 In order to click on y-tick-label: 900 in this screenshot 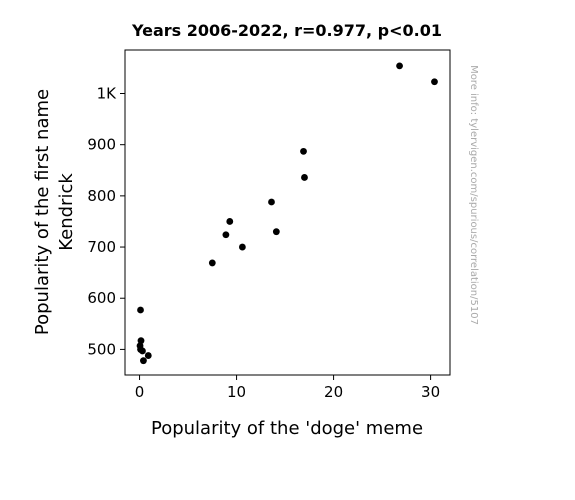, I will do `click(101, 145)`.